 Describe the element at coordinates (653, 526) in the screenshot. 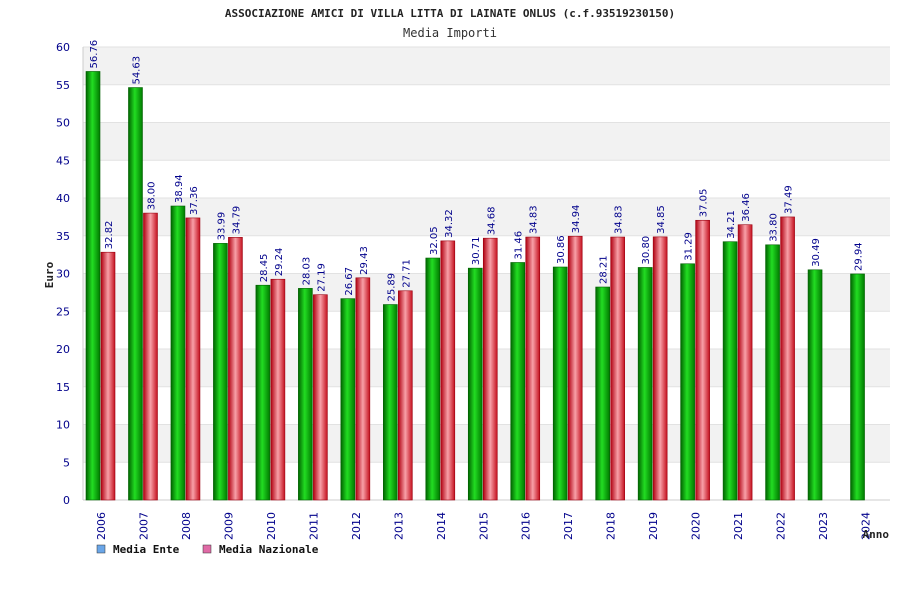

I see `x-tick-label: 2019` at that location.